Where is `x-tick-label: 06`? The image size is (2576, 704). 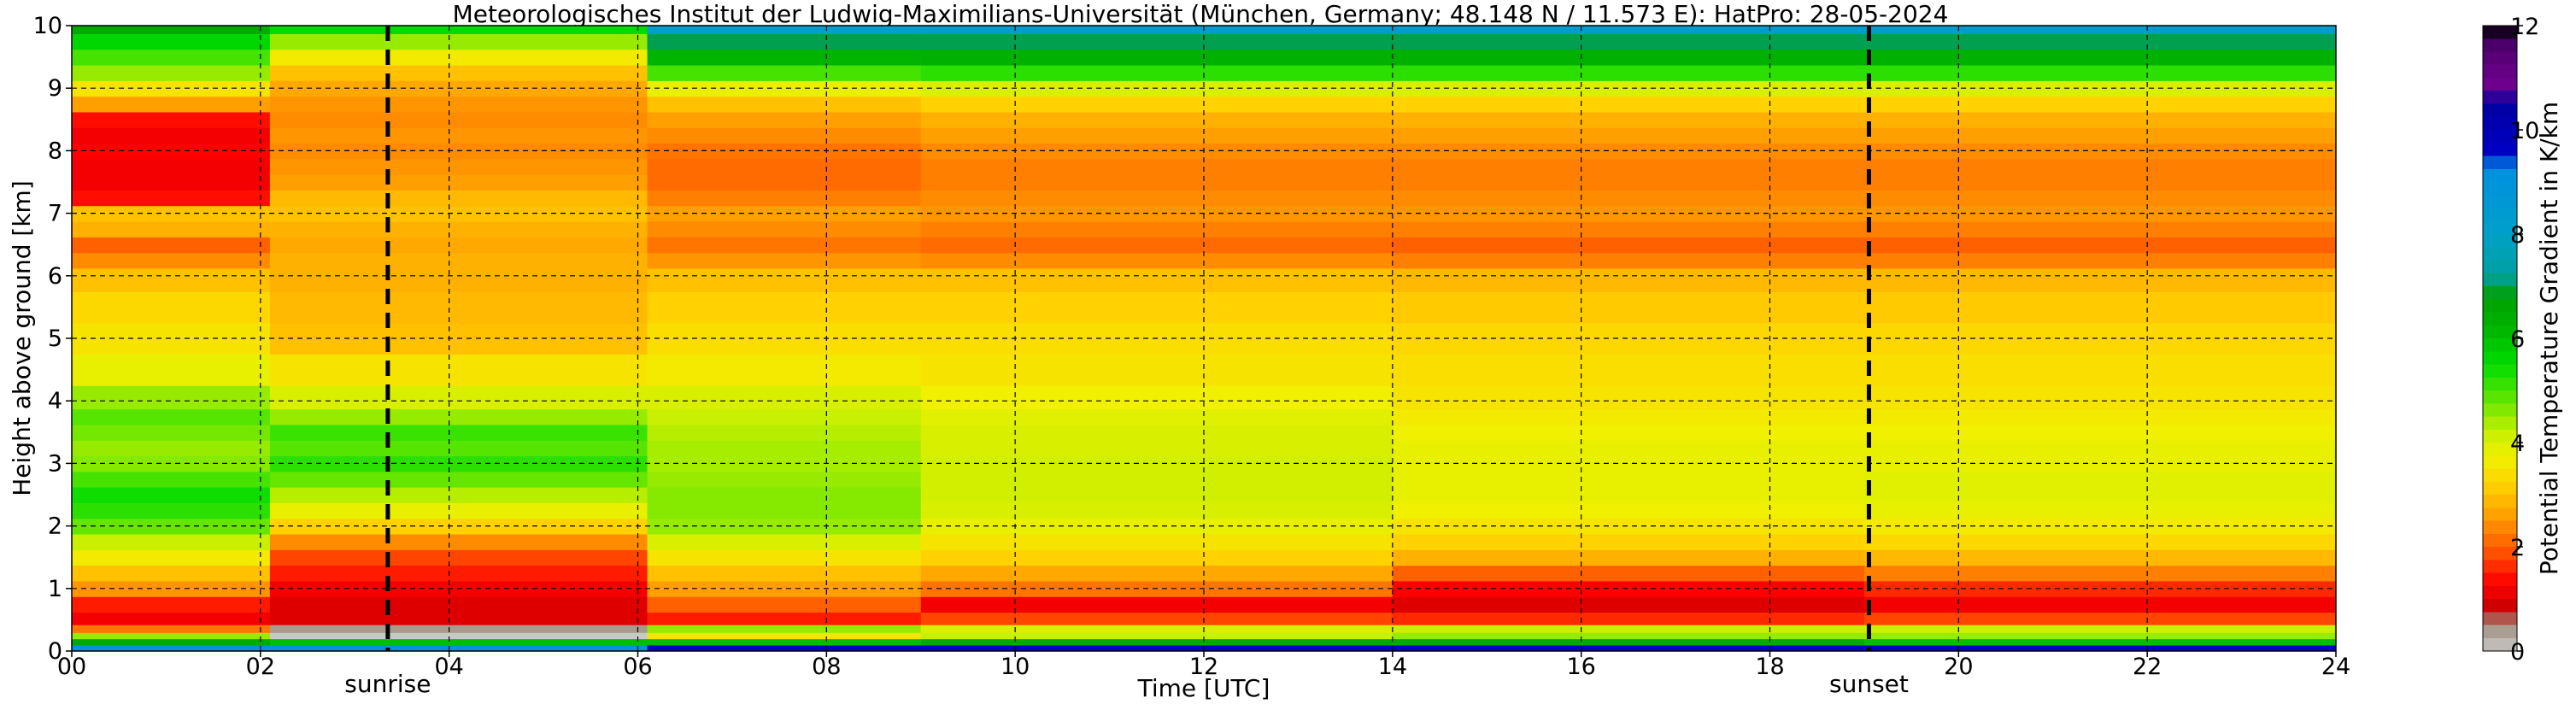 x-tick-label: 06 is located at coordinates (637, 667).